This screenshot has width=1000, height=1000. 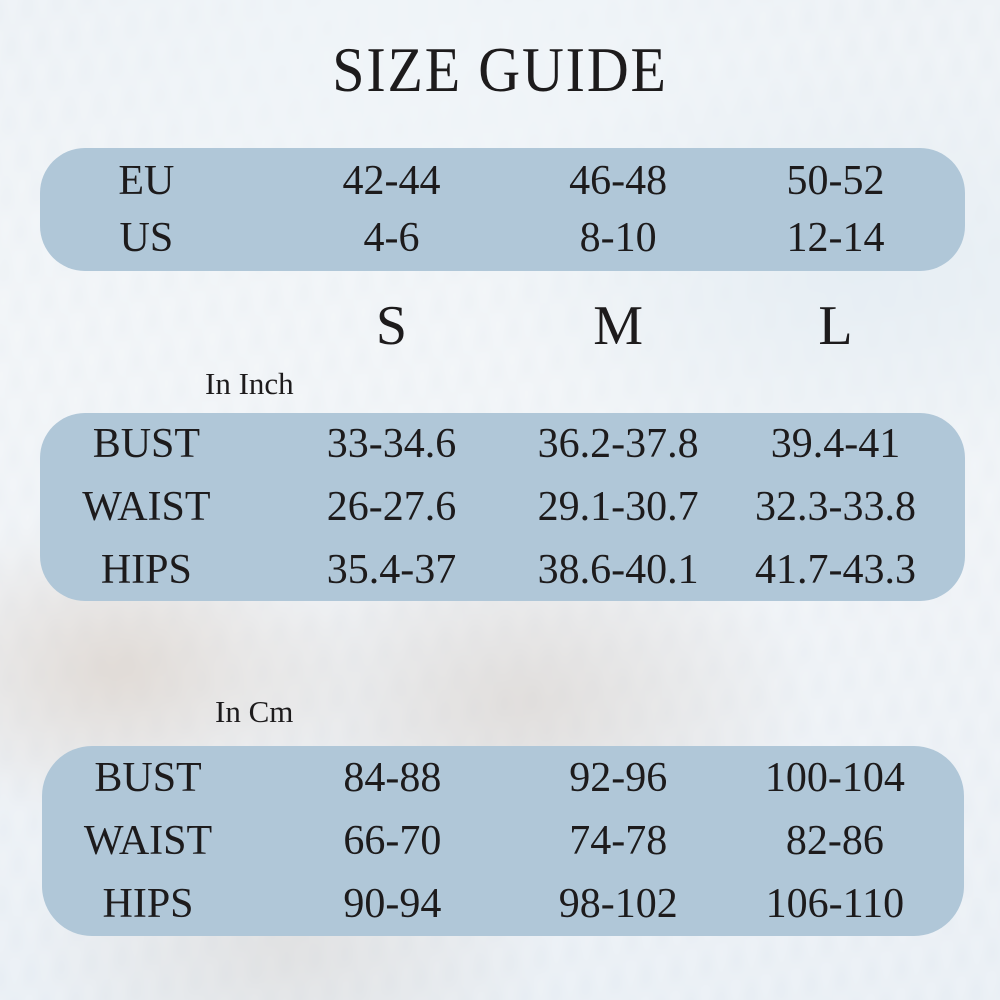 I want to click on waist-inch-l: 32.3-33.8, so click(x=835, y=506).